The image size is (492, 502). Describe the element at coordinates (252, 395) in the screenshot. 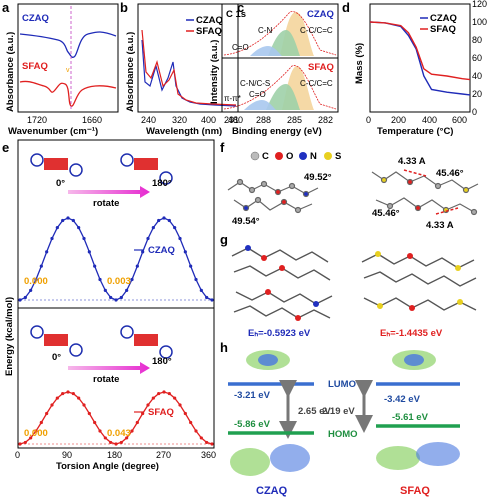

I see `energy-level: -3.21 eV` at that location.